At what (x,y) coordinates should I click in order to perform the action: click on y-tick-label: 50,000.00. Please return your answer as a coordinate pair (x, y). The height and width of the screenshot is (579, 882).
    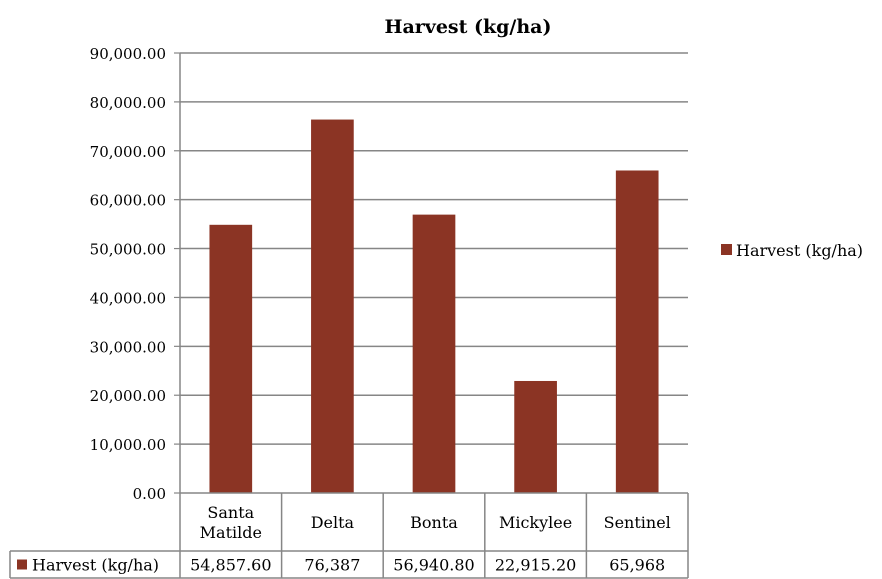
    Looking at the image, I should click on (128, 250).